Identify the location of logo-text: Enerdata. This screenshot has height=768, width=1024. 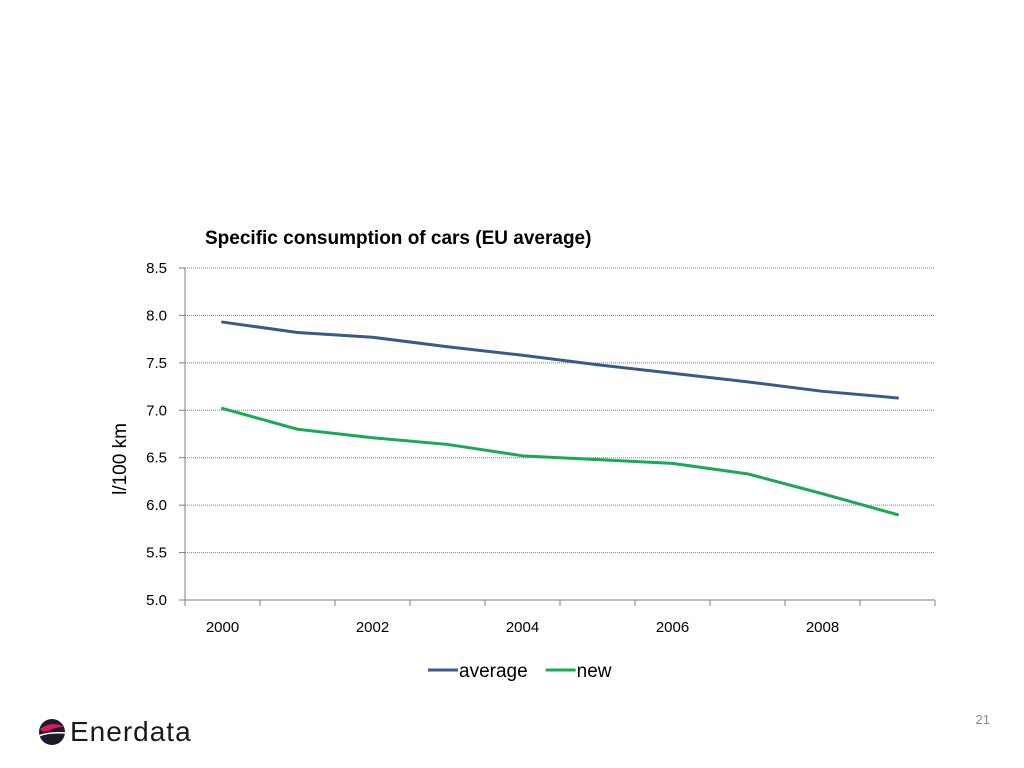
(131, 731).